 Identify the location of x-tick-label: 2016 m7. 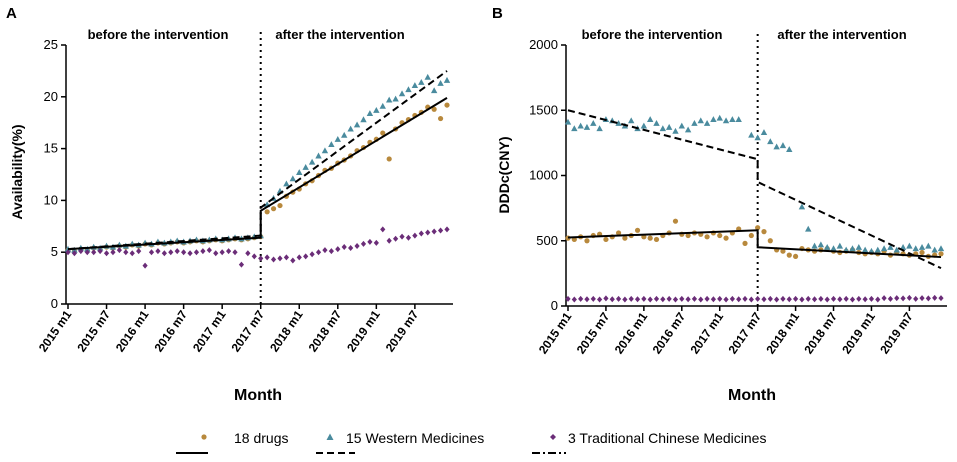
(669, 332).